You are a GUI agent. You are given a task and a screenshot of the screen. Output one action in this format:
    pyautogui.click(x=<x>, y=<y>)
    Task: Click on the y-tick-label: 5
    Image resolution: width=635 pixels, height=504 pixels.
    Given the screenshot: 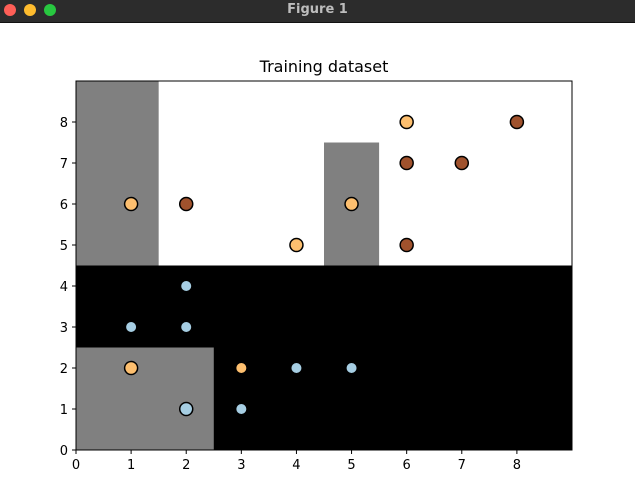 What is the action you would take?
    pyautogui.click(x=64, y=246)
    